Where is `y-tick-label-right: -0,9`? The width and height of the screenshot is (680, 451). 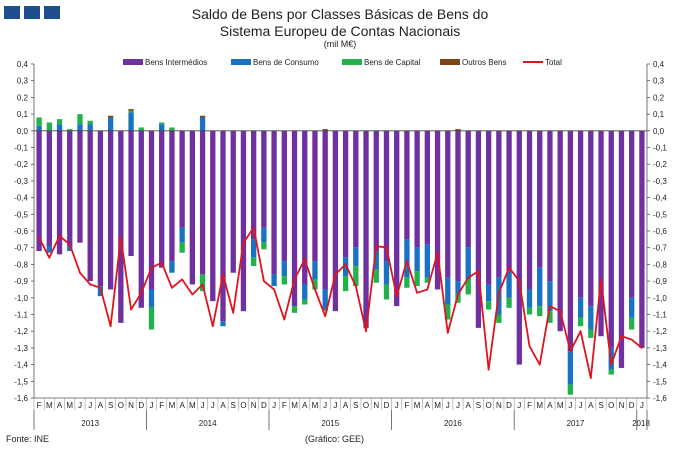
y-tick-label-right: -0,9 is located at coordinates (660, 281).